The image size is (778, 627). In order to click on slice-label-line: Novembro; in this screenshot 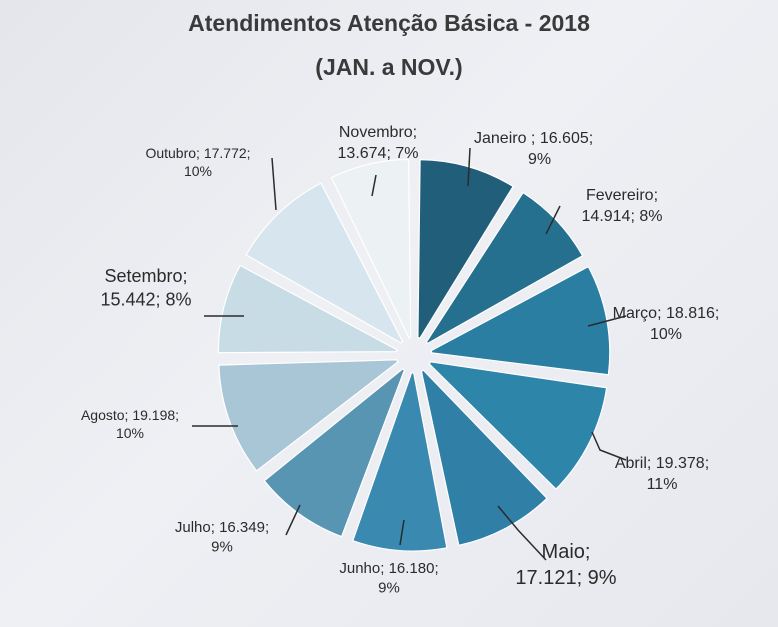, I will do `click(378, 132)`.